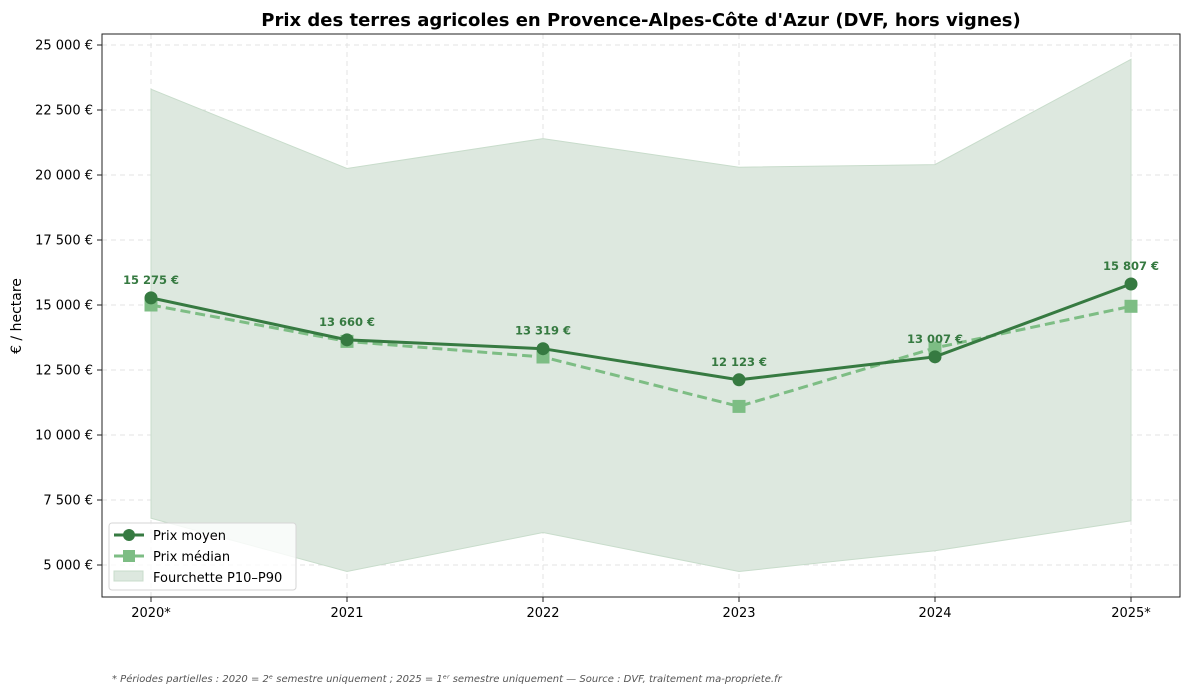  I want to click on legend-swatch-band, so click(128, 576).